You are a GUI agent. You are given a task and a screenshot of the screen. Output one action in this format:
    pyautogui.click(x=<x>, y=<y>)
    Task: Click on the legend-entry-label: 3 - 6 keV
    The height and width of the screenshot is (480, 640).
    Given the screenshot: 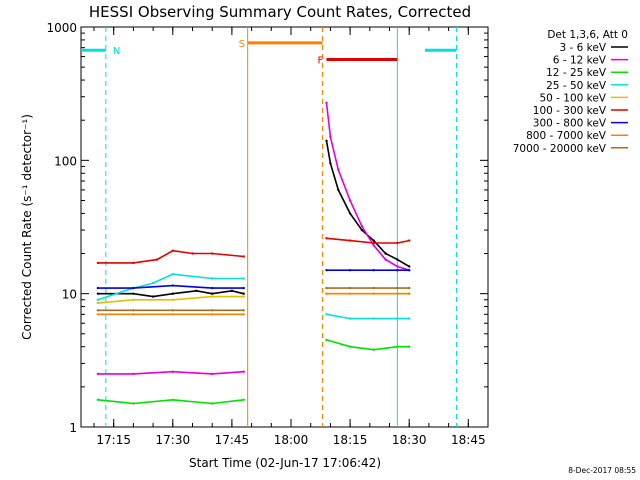 What is the action you would take?
    pyautogui.click(x=582, y=48)
    